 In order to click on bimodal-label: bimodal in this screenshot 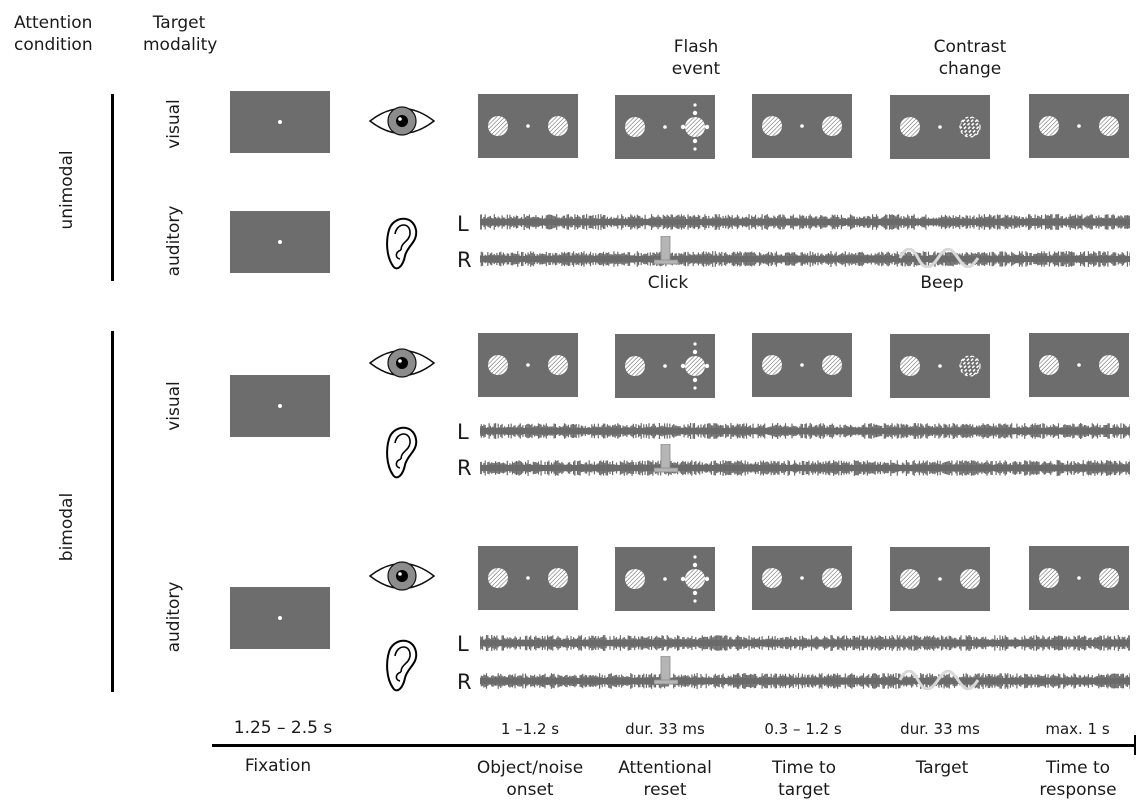, I will do `click(67, 527)`.